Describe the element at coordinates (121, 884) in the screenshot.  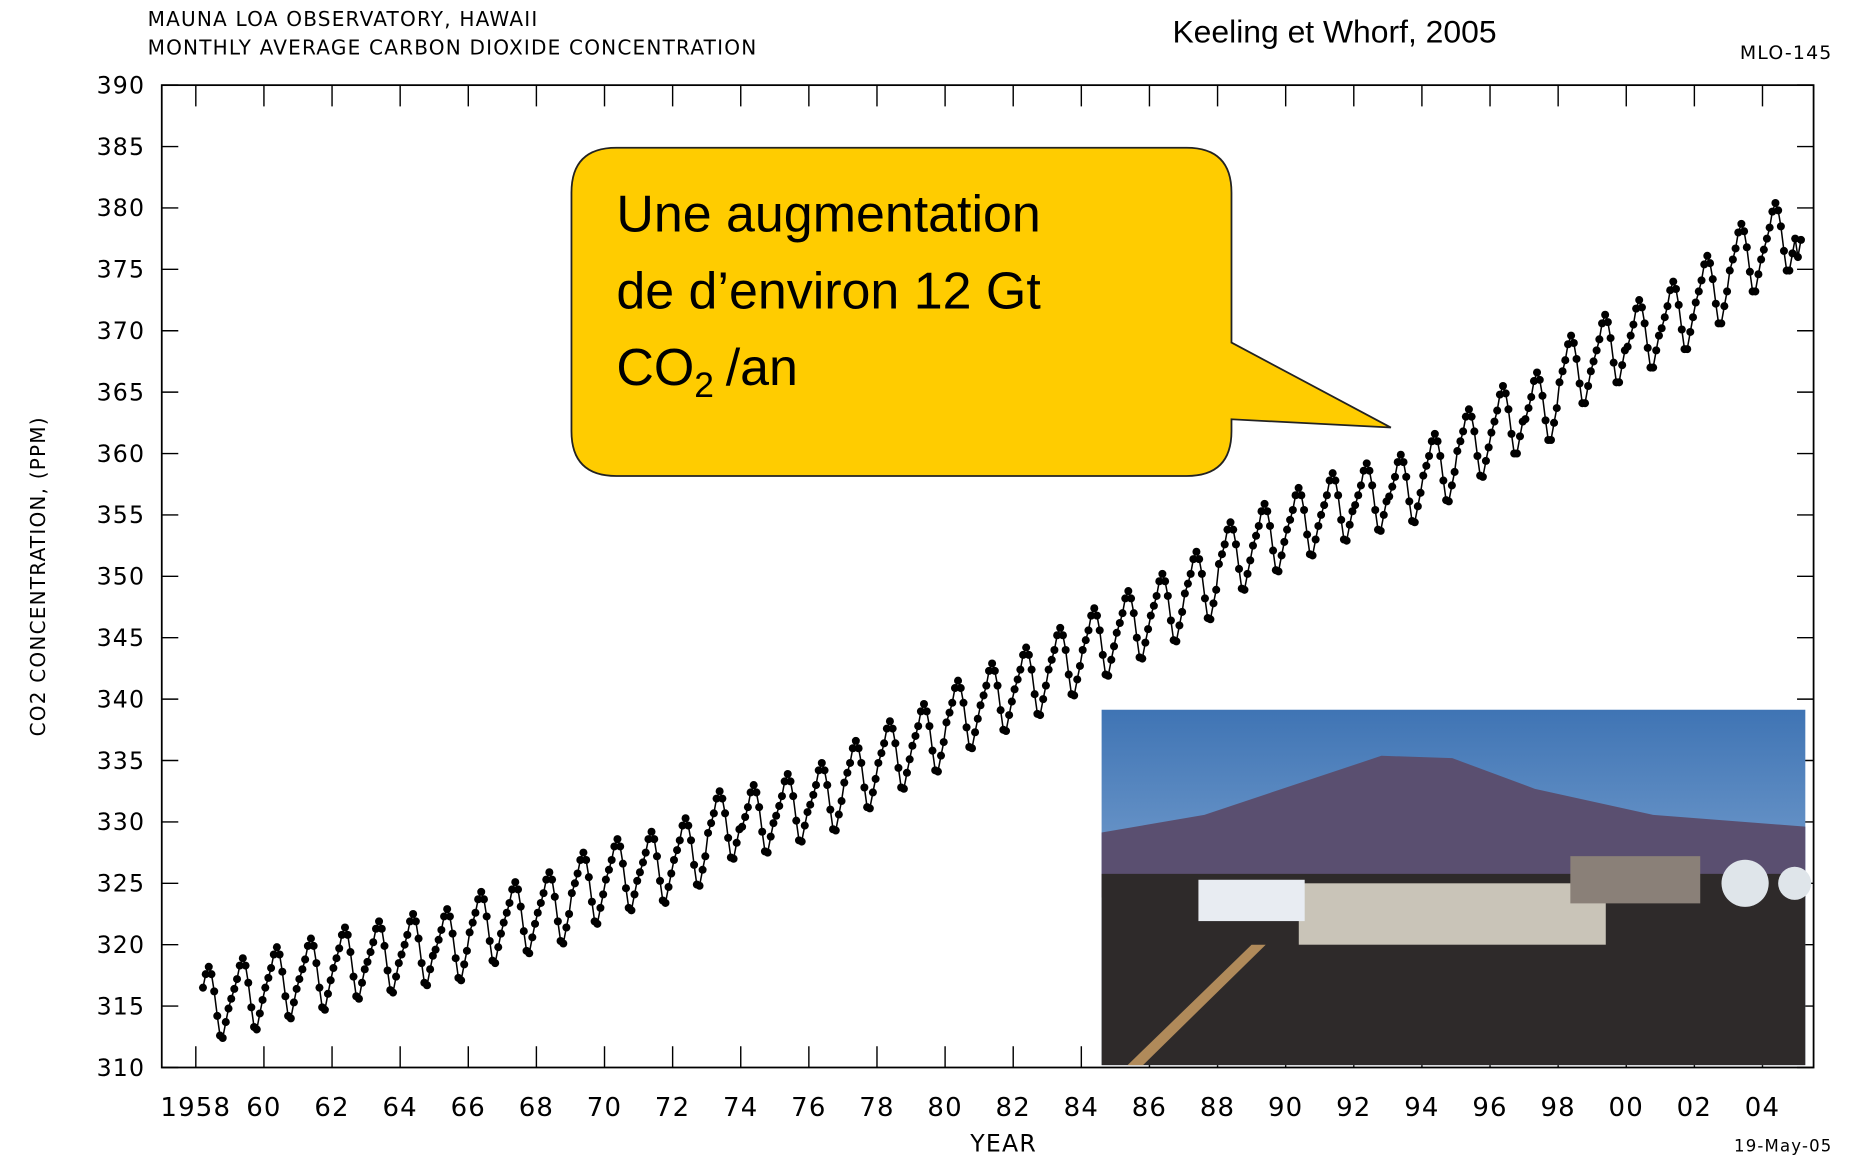
I see `y-tick-label: 325` at that location.